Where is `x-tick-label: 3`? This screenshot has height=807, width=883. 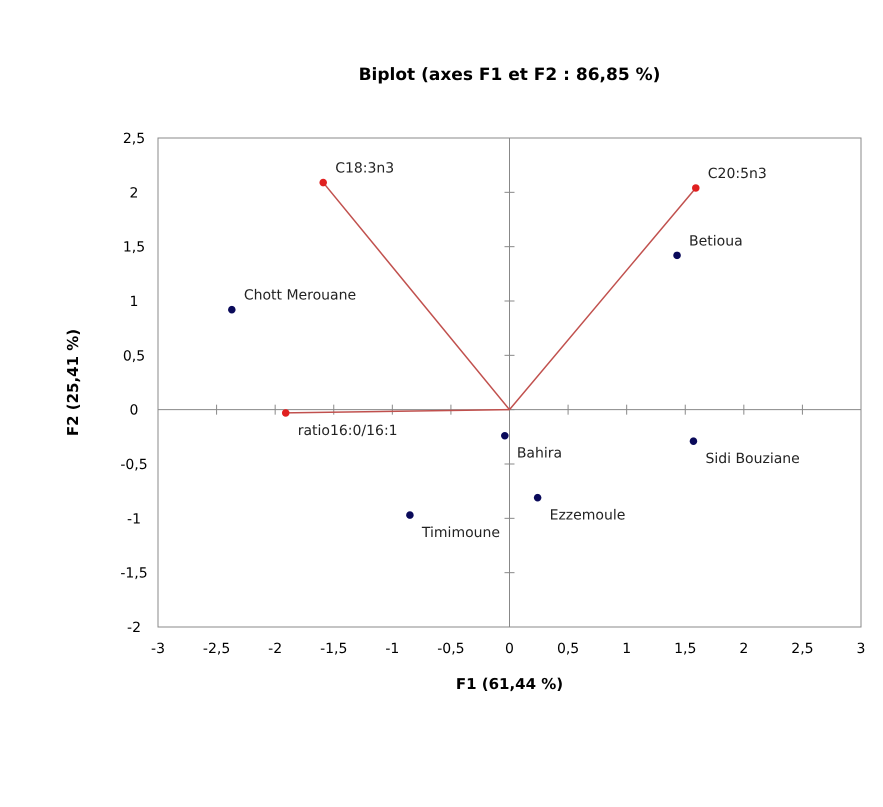 x-tick-label: 3 is located at coordinates (861, 649).